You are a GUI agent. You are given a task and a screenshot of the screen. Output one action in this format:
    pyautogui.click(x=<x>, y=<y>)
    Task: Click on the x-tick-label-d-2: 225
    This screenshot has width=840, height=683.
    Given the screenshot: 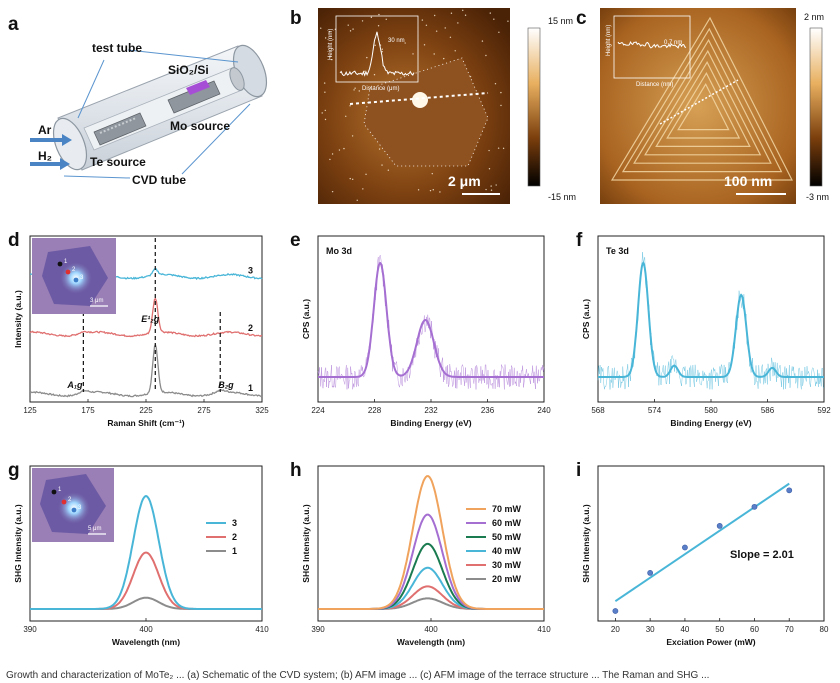 What is the action you would take?
    pyautogui.click(x=146, y=410)
    